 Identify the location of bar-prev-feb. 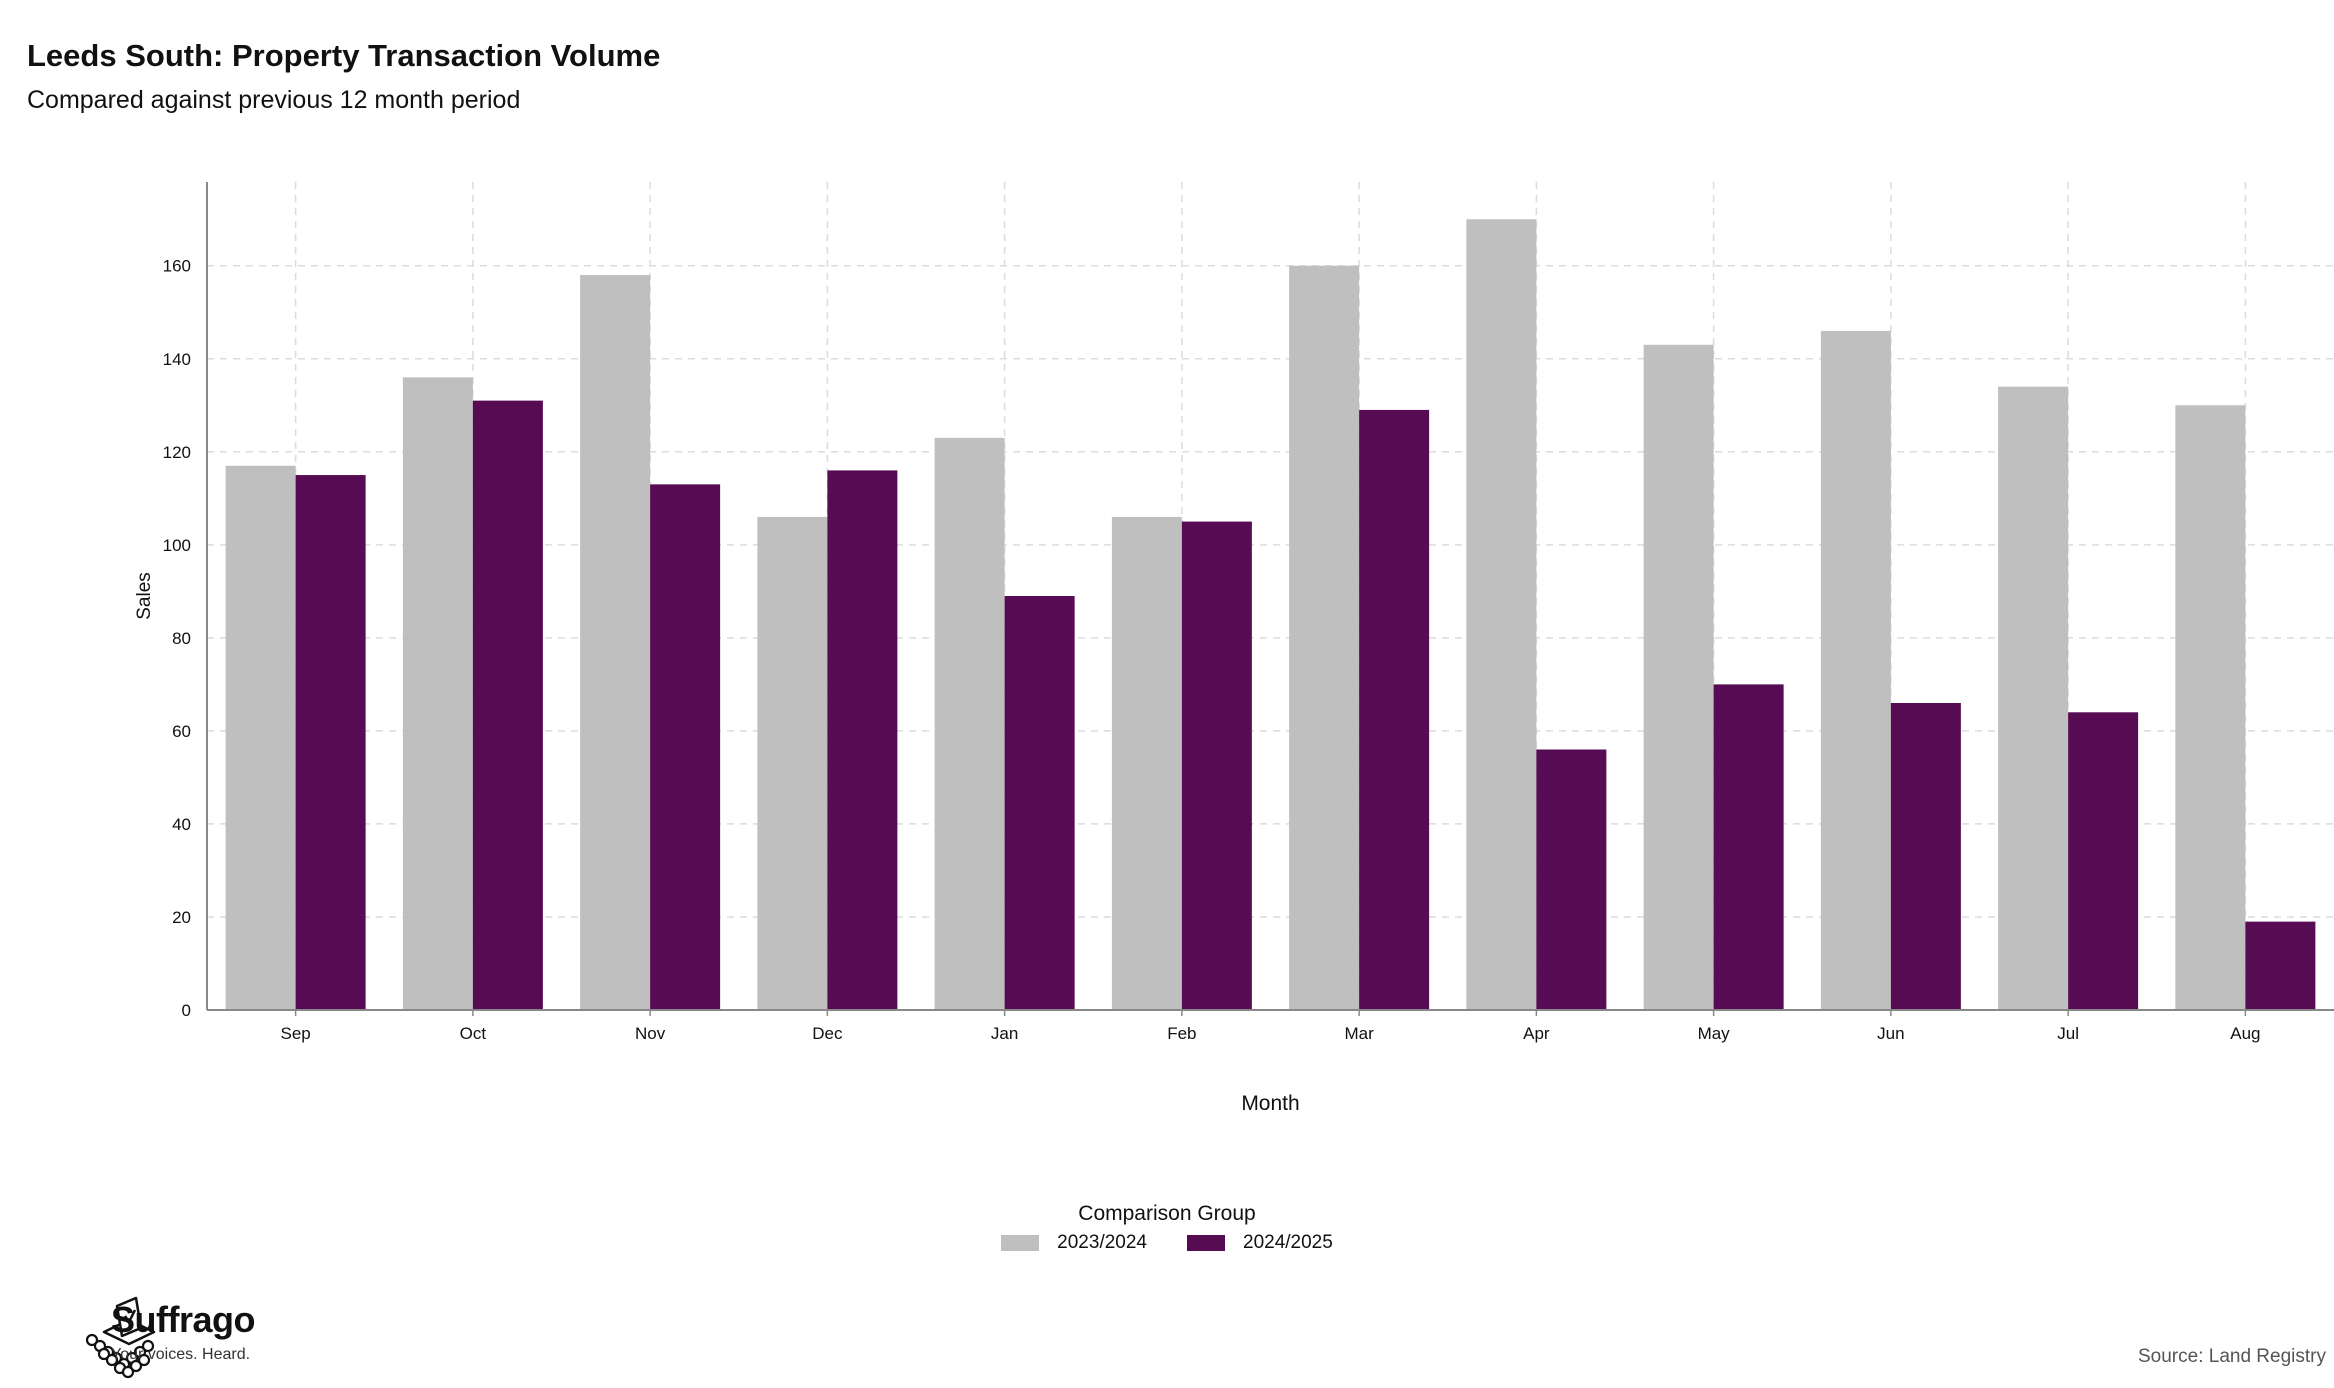
(1146, 763).